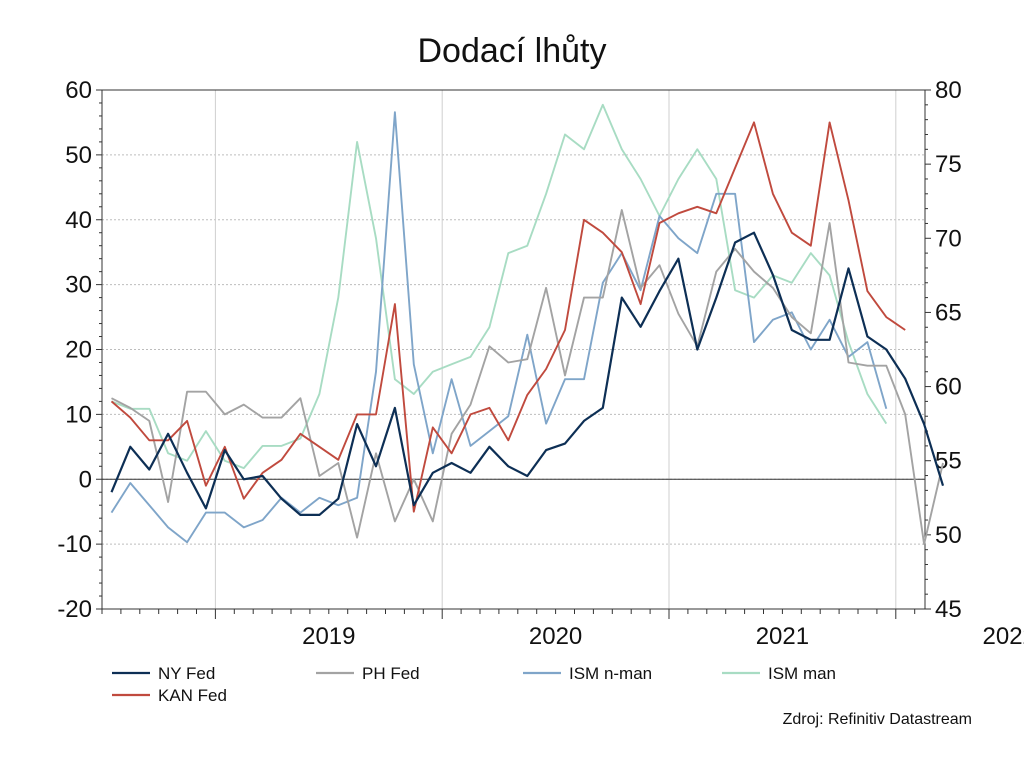 The image size is (1024, 757). I want to click on right-axis-tick-label: 55, so click(948, 461).